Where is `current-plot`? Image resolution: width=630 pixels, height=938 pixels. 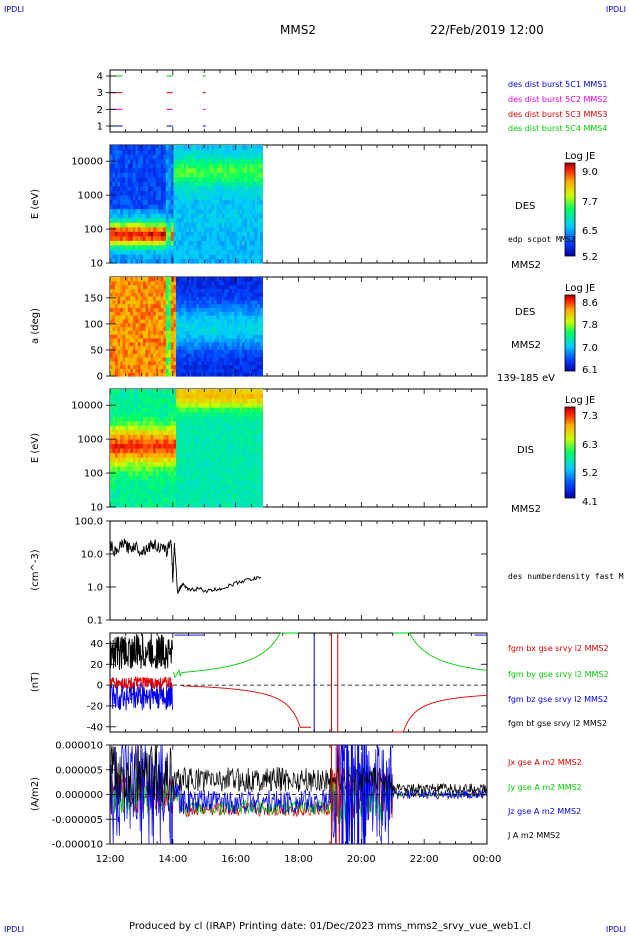 current-plot is located at coordinates (298, 794).